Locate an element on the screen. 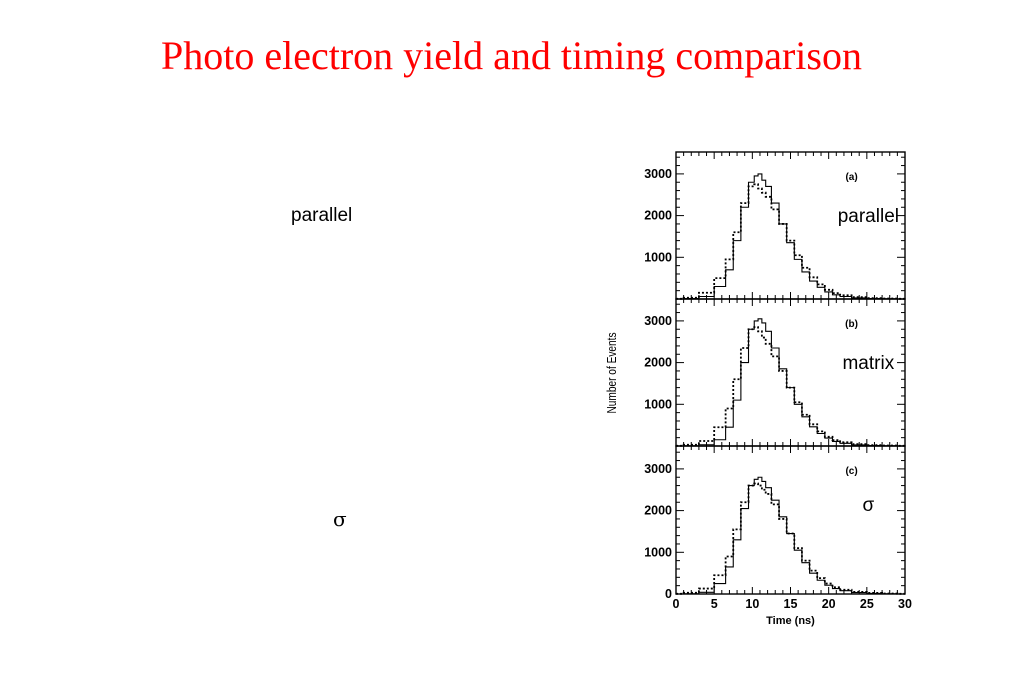  panel-1: 1000 2000 3000 (a) parallel is located at coordinates (775, 225).